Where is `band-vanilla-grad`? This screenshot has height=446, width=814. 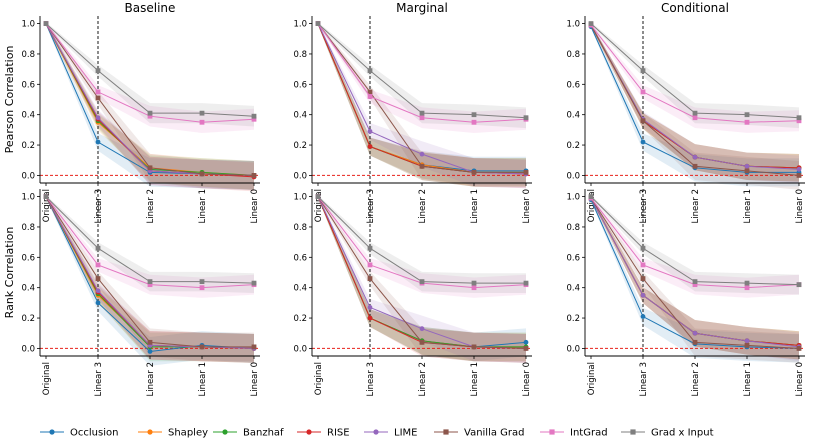
band-vanilla-grad is located at coordinates (150, 106).